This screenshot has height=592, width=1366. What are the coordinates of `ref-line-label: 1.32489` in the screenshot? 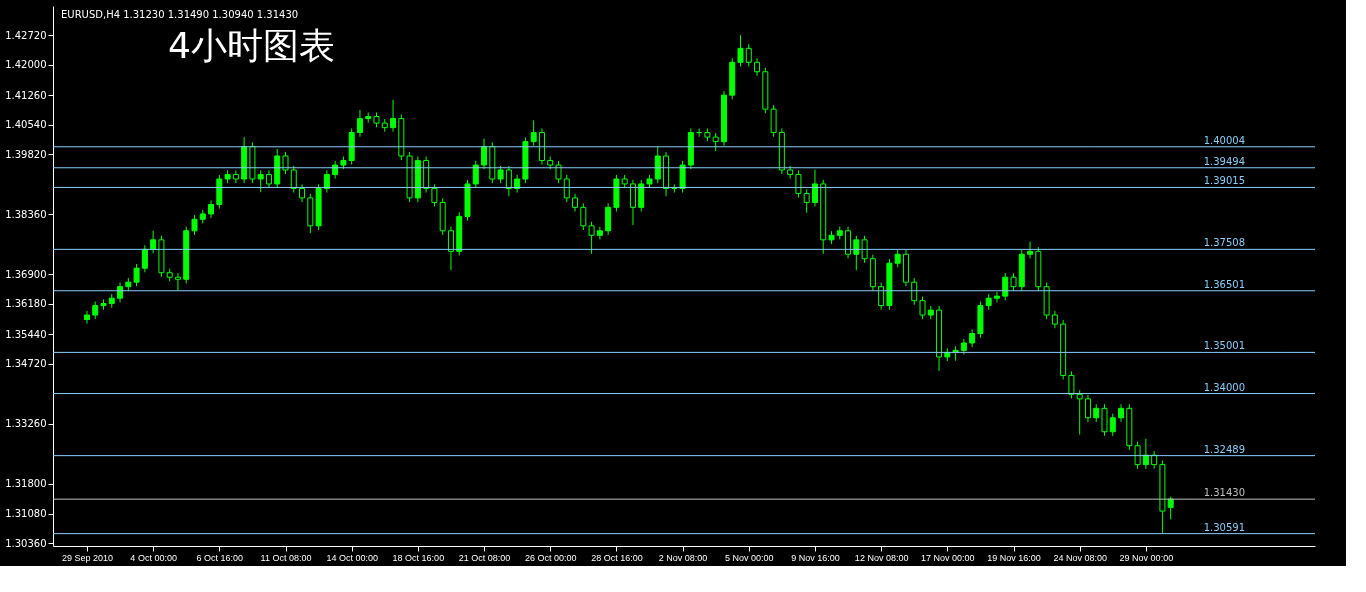 It's located at (1224, 449).